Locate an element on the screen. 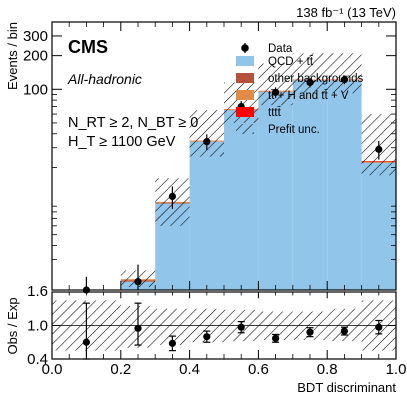 Image resolution: width=407 pixels, height=400 pixels. legend-swatch-ttx is located at coordinates (245, 95).